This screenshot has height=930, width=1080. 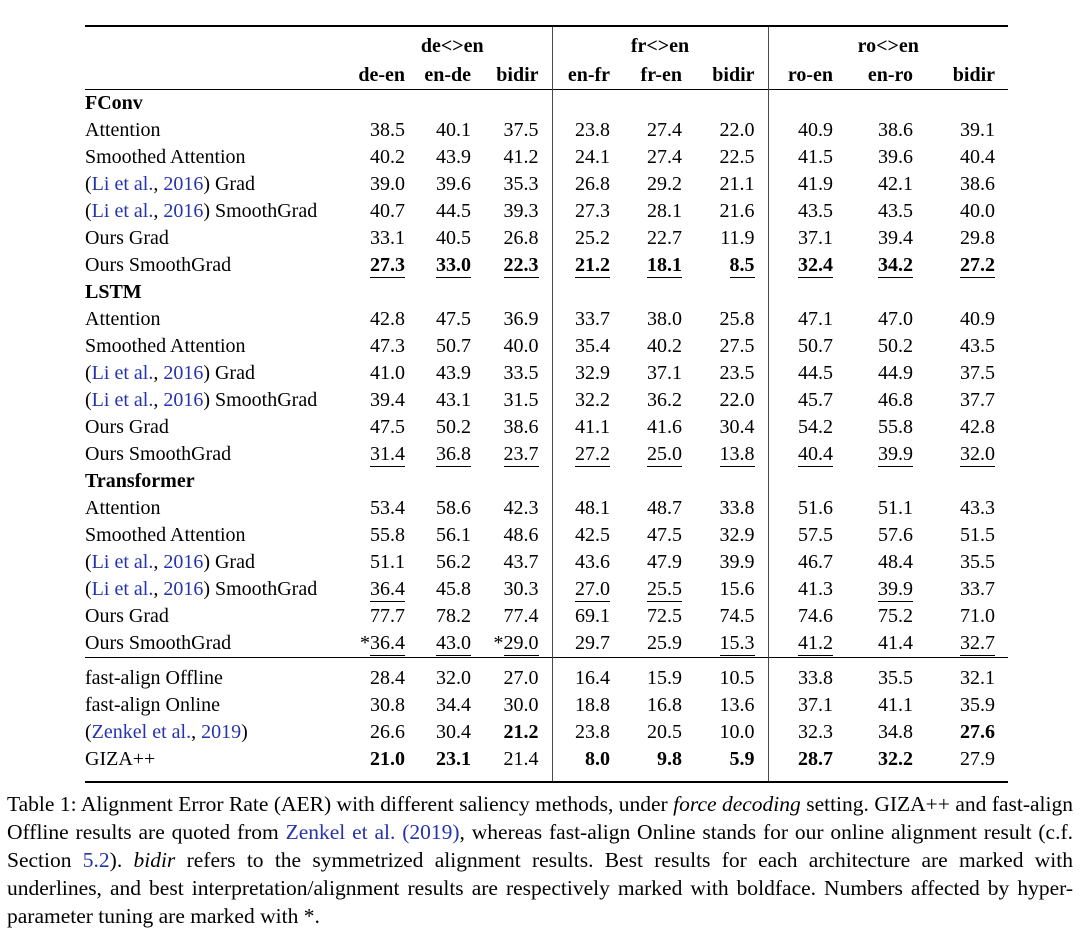 I want to click on text-segment: )., so click(x=121, y=860).